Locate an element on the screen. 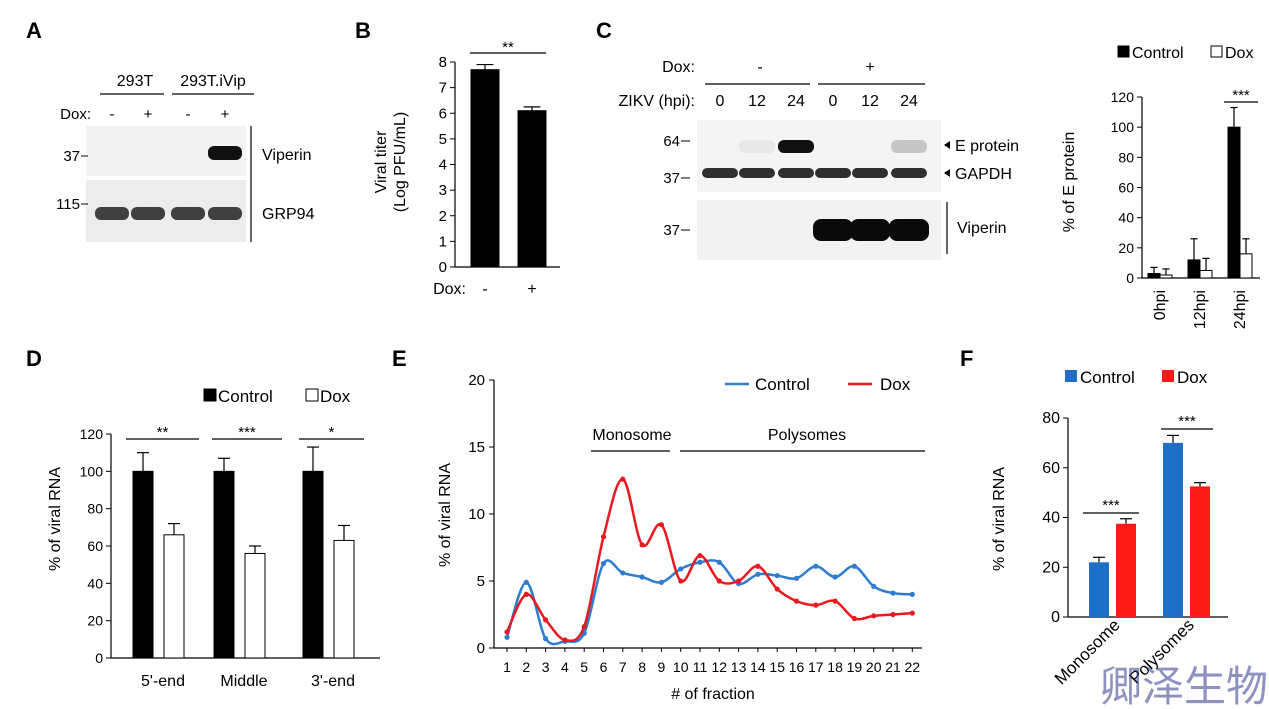 This screenshot has height=709, width=1269. y-tick-label: 60 is located at coordinates (1051, 468).